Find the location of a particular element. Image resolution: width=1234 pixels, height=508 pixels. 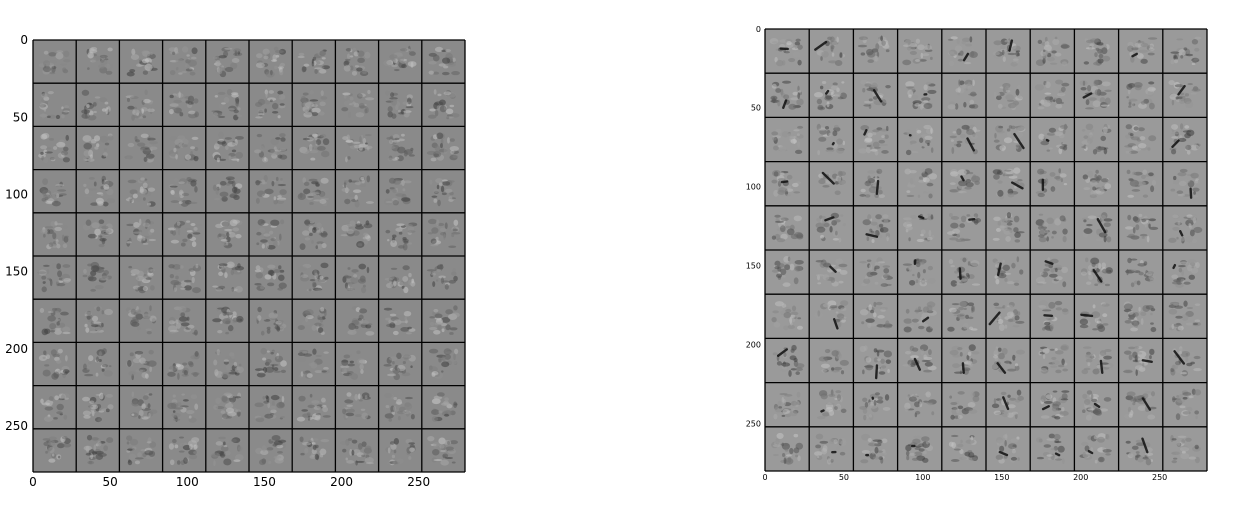

x-tick-label: 250 is located at coordinates (1159, 477).